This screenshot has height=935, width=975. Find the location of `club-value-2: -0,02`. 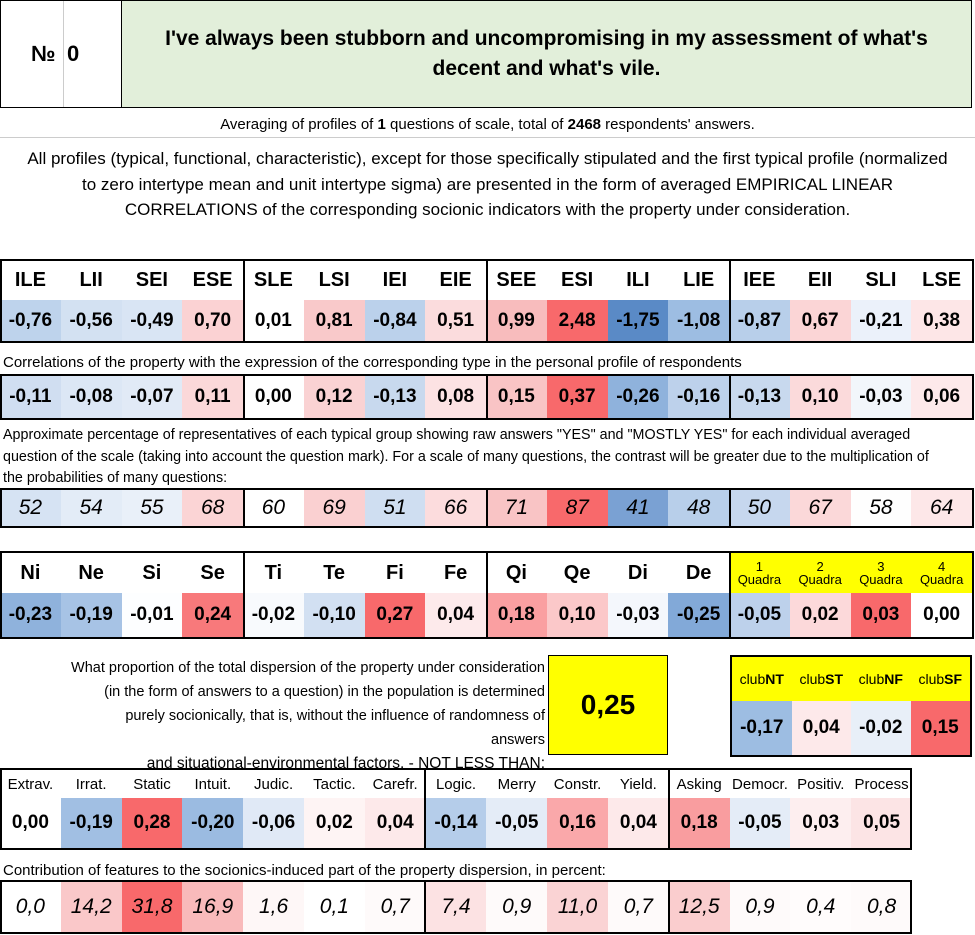

club-value-2: -0,02 is located at coordinates (881, 728).